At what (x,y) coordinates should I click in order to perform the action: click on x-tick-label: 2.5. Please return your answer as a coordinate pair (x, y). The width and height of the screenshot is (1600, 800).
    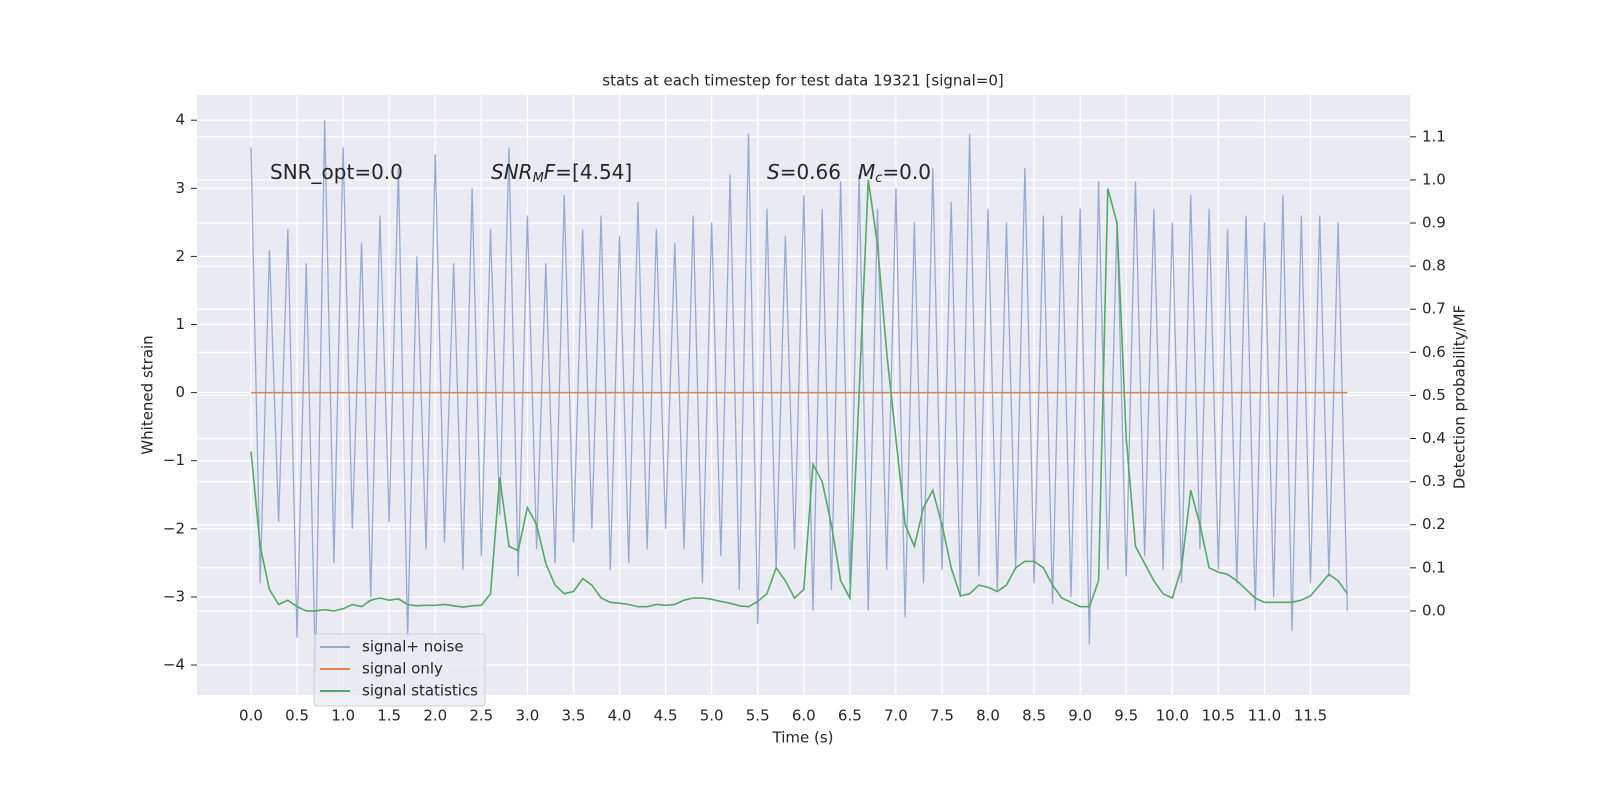
    Looking at the image, I should click on (481, 716).